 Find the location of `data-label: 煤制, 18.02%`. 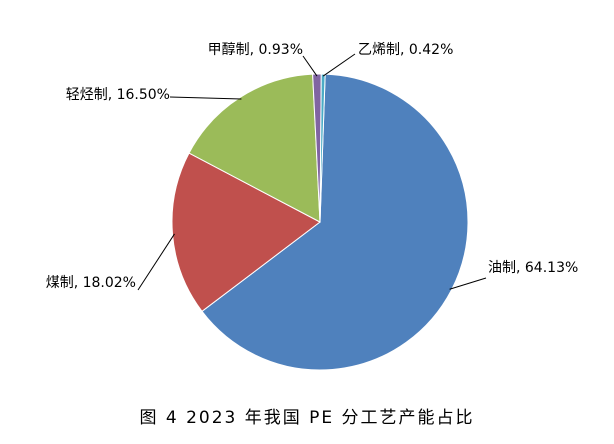

data-label: 煤制, 18.02% is located at coordinates (91, 283).